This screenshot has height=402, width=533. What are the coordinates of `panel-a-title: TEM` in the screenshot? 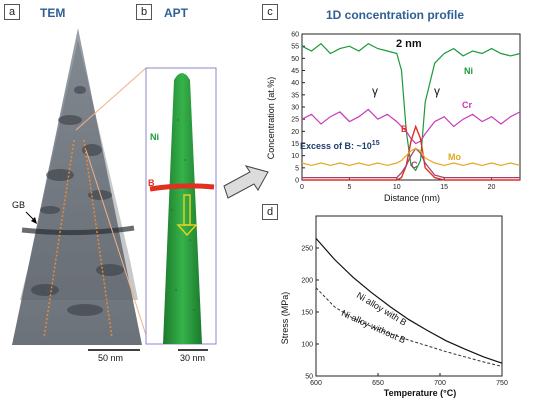 It's located at (53, 13).